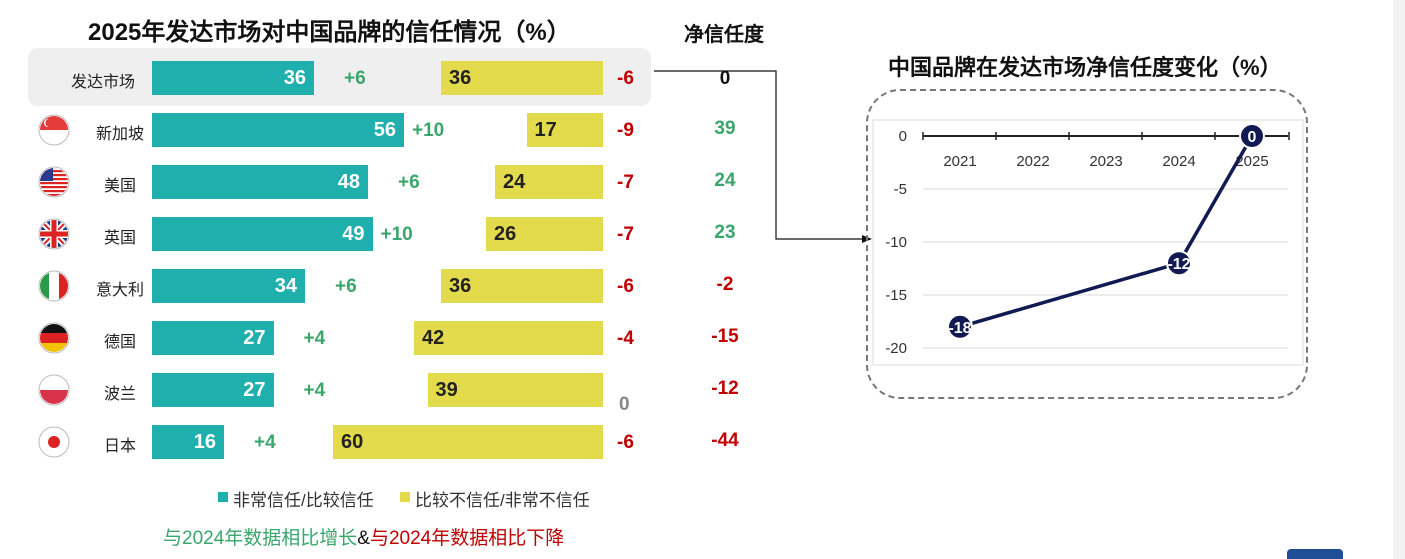 Image resolution: width=1405 pixels, height=559 pixels. What do you see at coordinates (959, 161) in the screenshot?
I see `x-tick-label: 2021` at bounding box center [959, 161].